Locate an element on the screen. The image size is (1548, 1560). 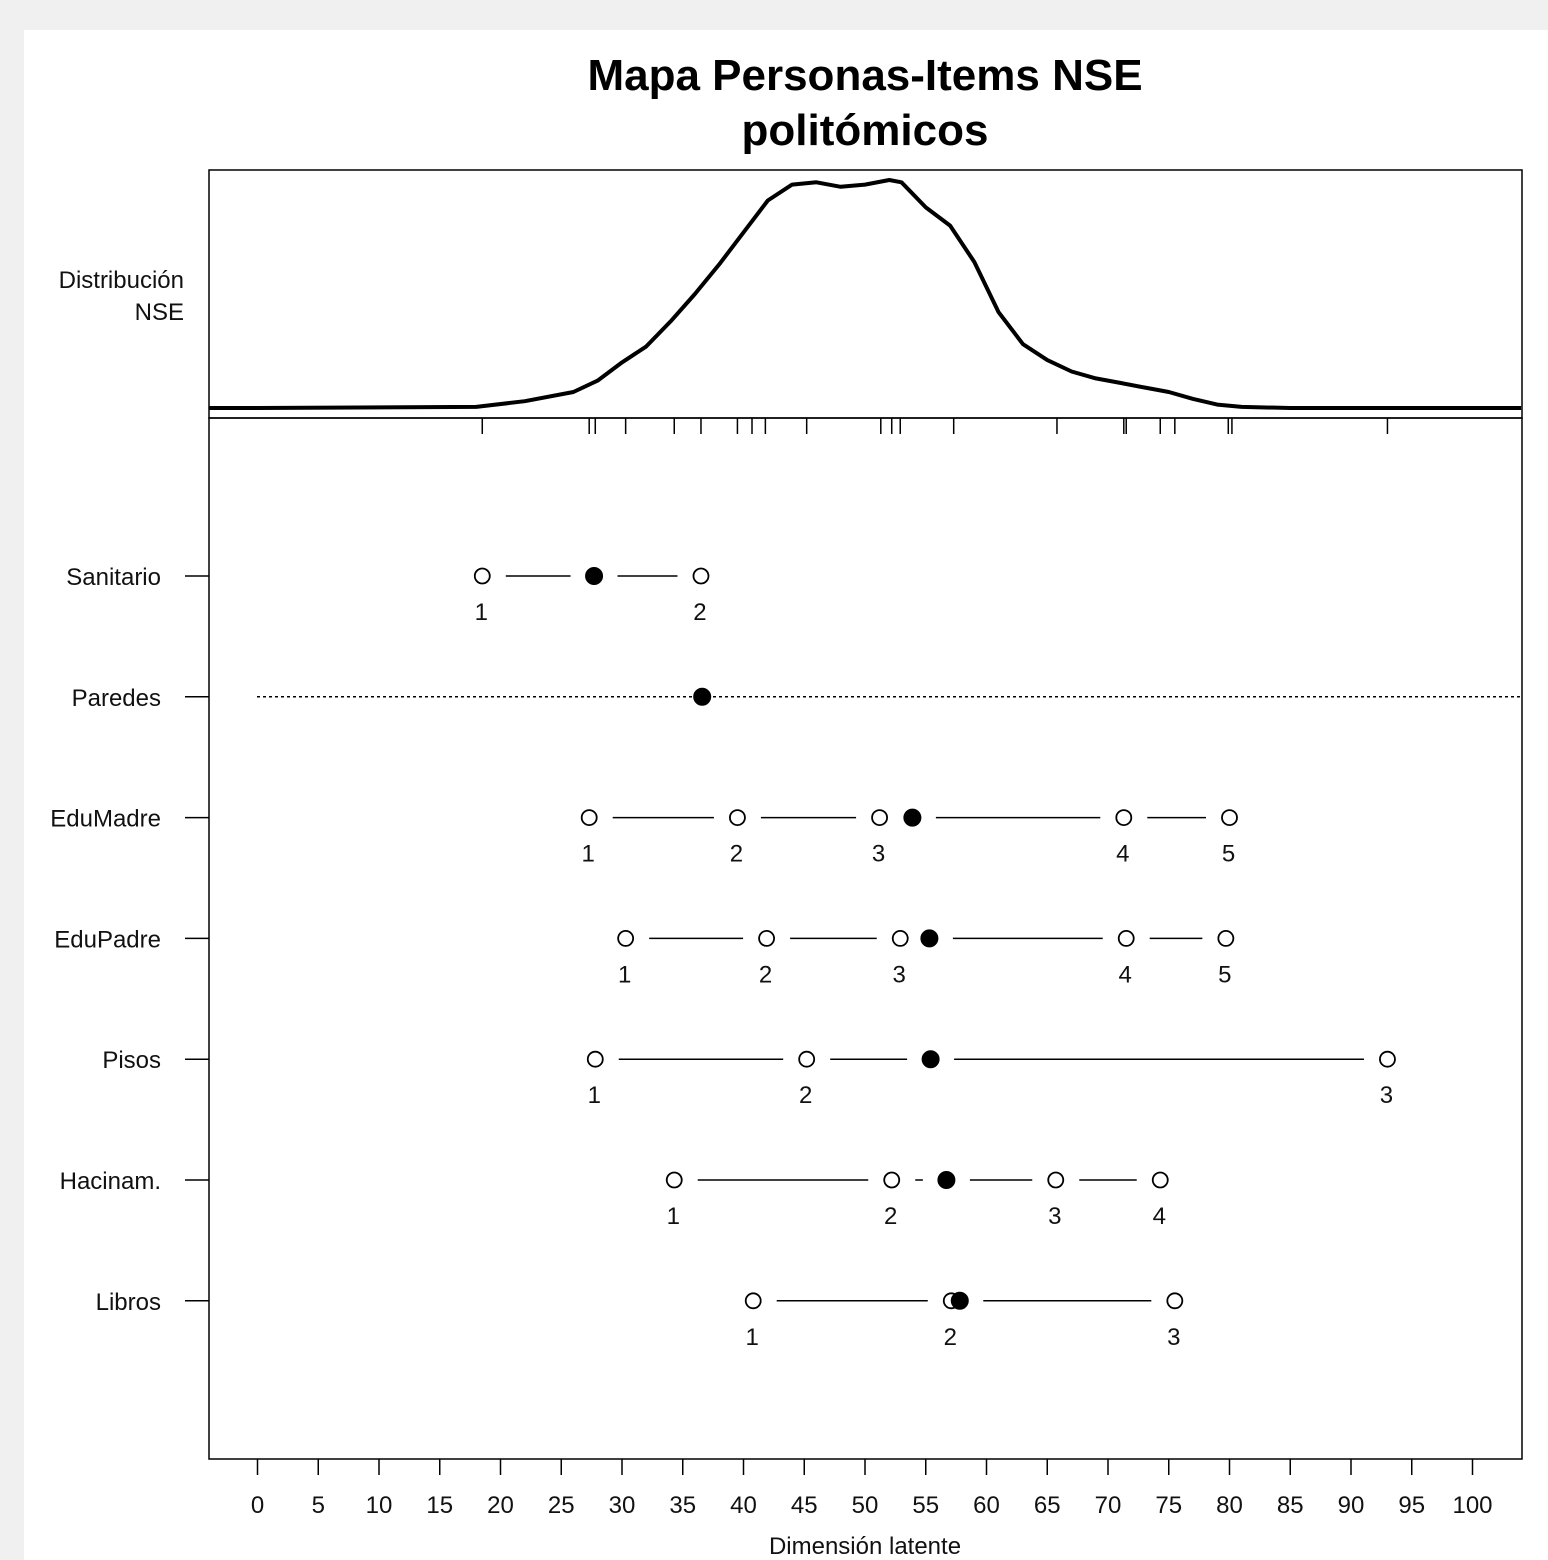
x-tick-label: 95 is located at coordinates (1411, 1505).